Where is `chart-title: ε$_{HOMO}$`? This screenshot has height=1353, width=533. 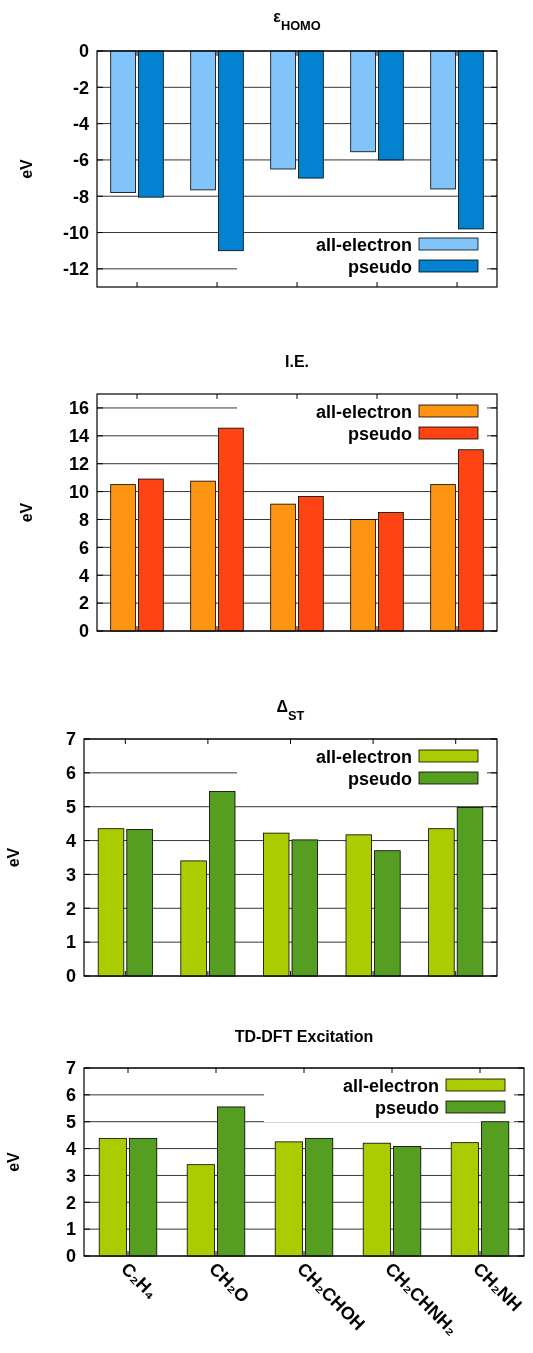
chart-title: ε$_{HOMO}$ is located at coordinates (297, 20).